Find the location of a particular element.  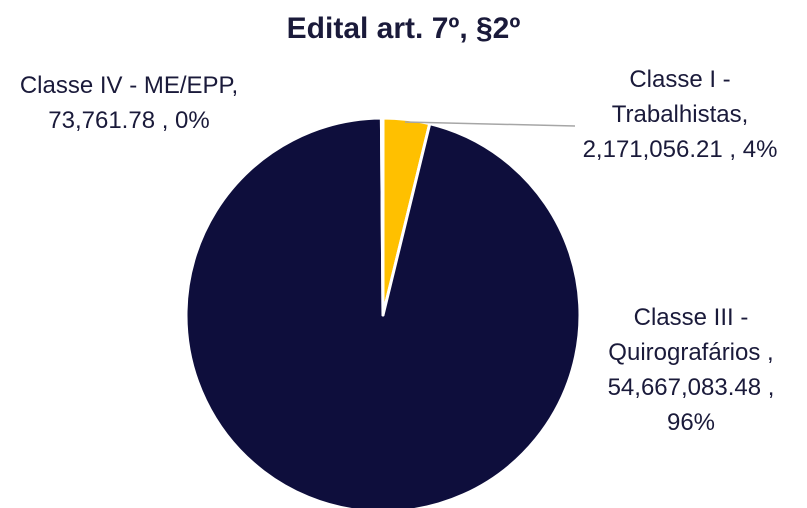

value-label: 2,171,056.21 , is located at coordinates (659, 149).